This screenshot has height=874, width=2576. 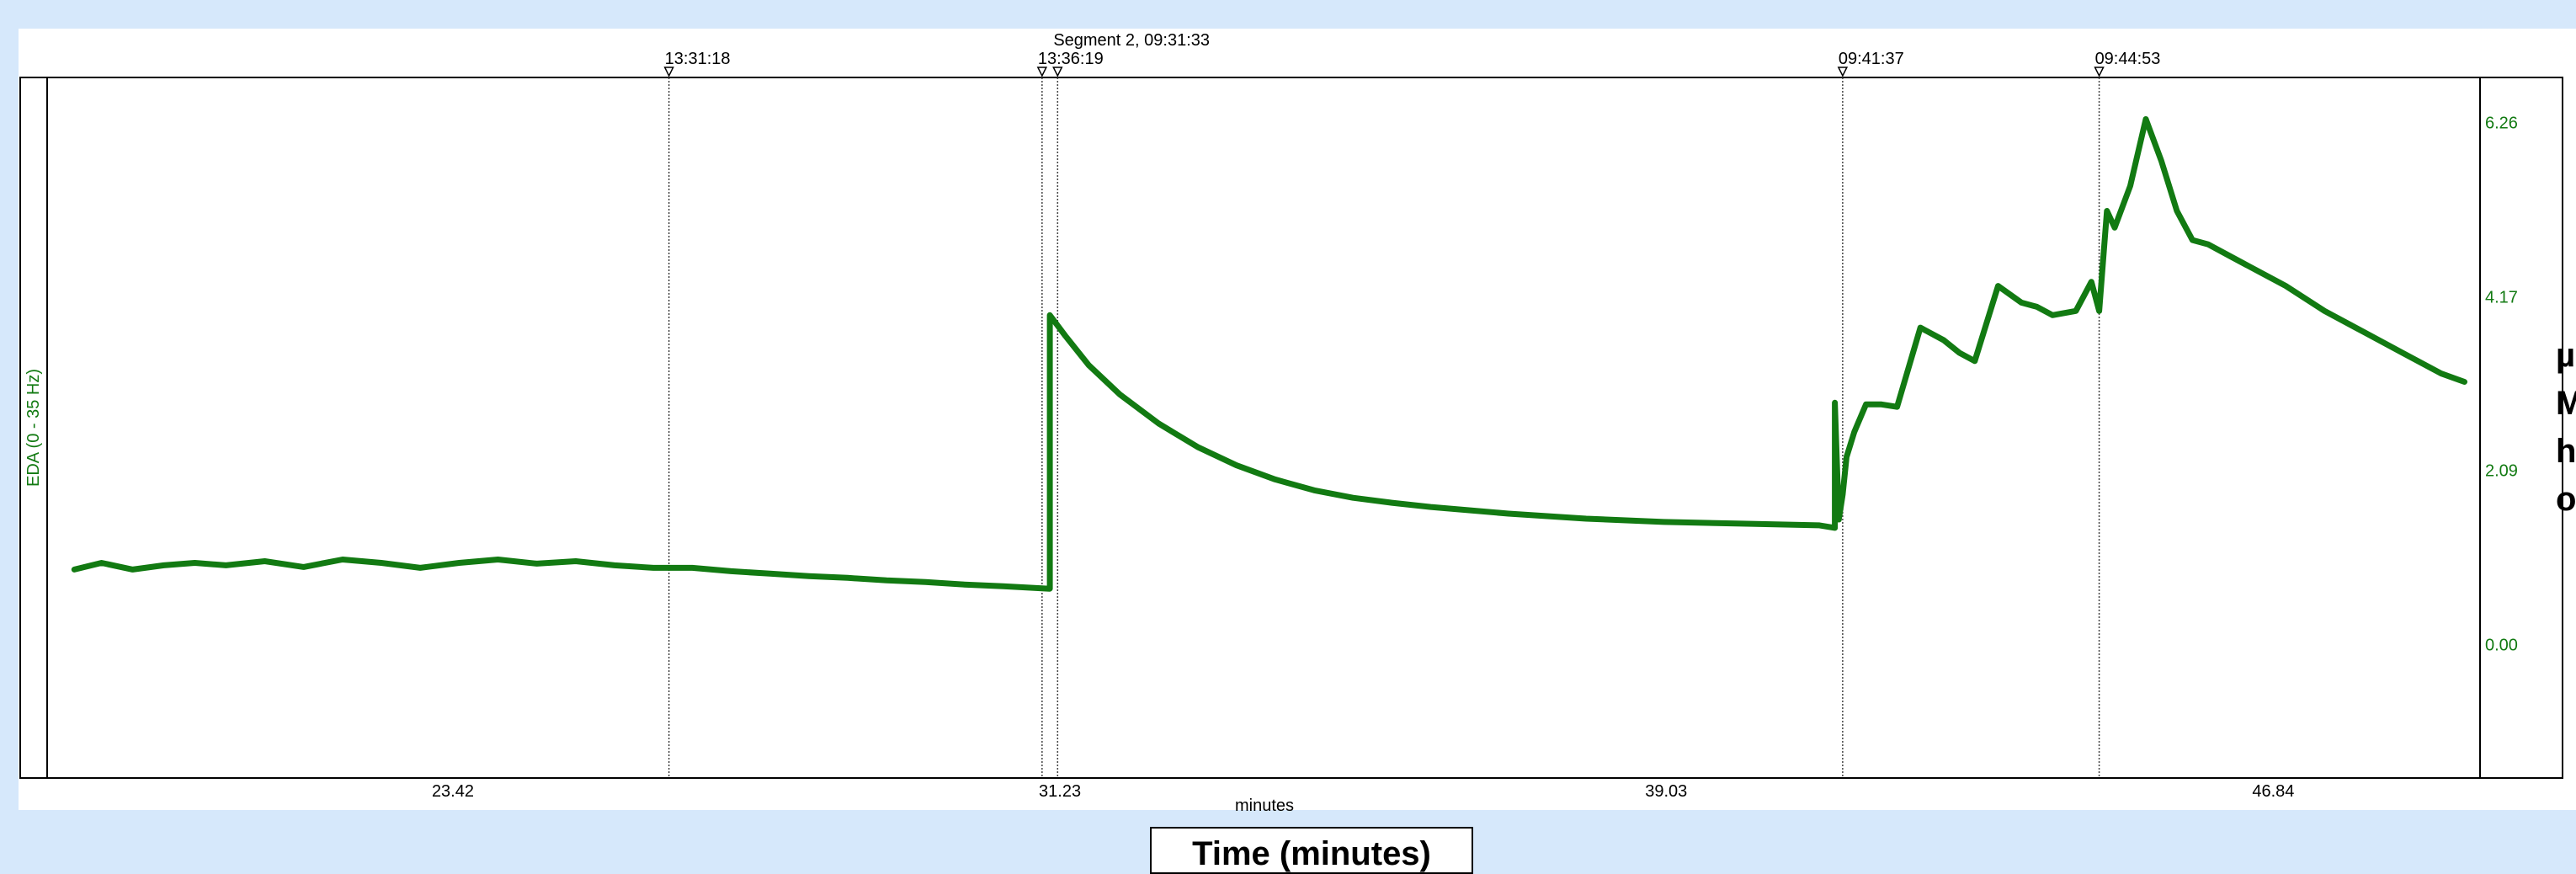 What do you see at coordinates (1131, 41) in the screenshot?
I see `marker-label-2: Segment 2, 09:31:33` at bounding box center [1131, 41].